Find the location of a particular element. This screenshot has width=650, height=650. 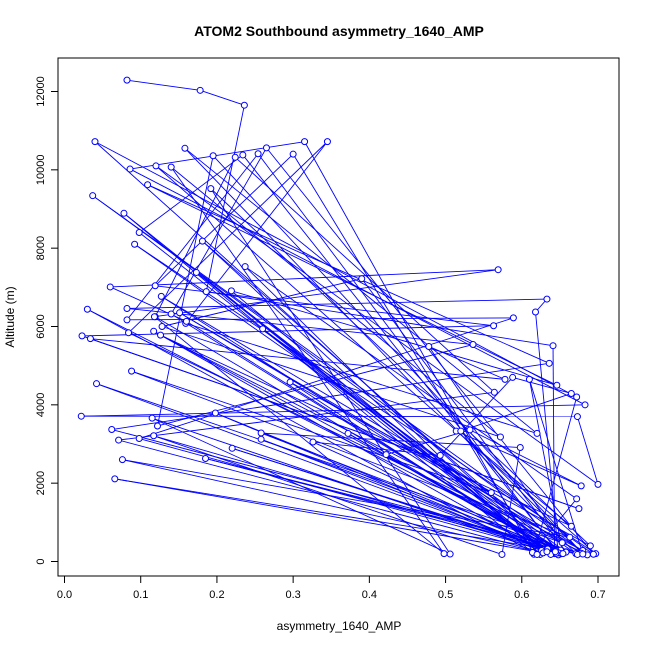

x-tick-label: 0.5 is located at coordinates (445, 595).